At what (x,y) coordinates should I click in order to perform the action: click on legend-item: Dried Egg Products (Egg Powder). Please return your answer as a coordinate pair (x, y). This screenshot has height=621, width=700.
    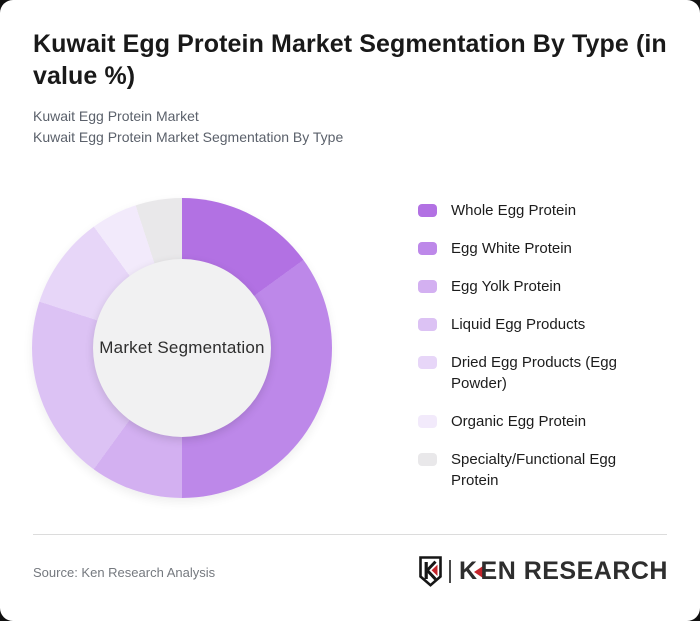
    Looking at the image, I should click on (538, 373).